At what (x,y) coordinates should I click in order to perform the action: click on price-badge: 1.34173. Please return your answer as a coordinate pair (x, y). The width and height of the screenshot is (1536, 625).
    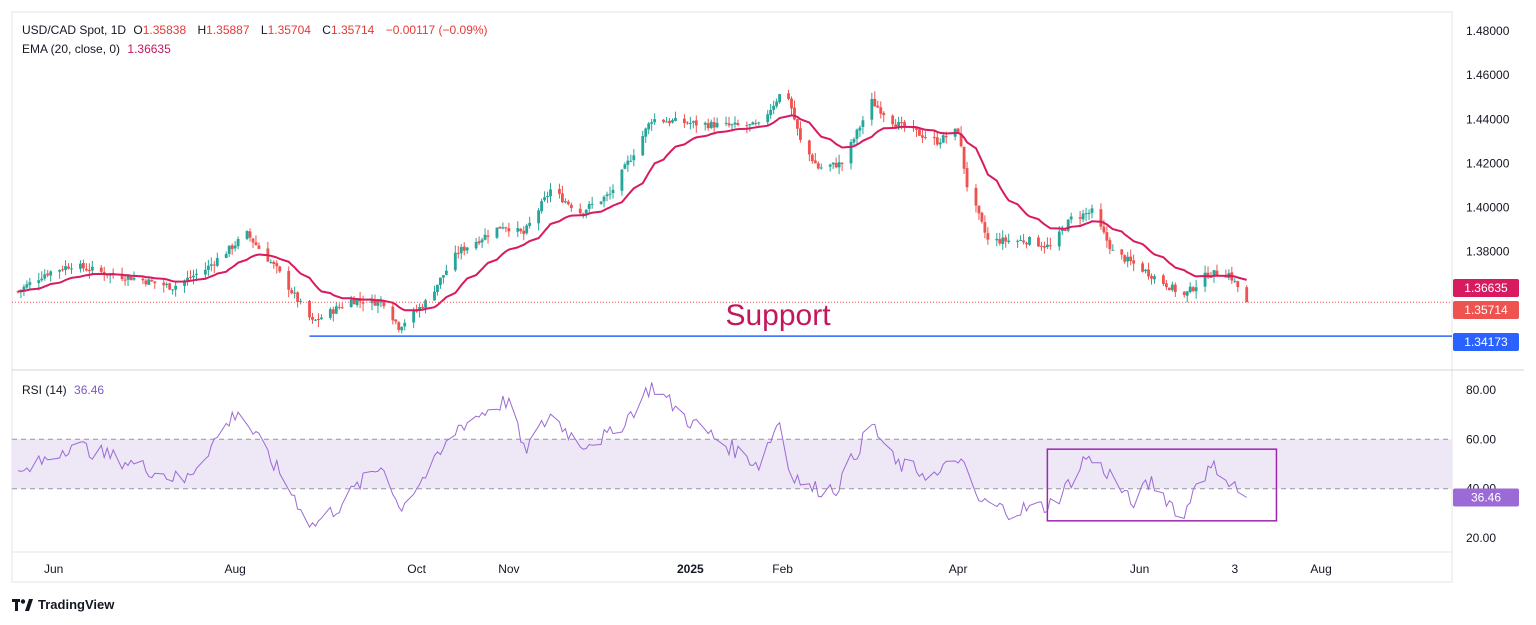
    Looking at the image, I should click on (1486, 342).